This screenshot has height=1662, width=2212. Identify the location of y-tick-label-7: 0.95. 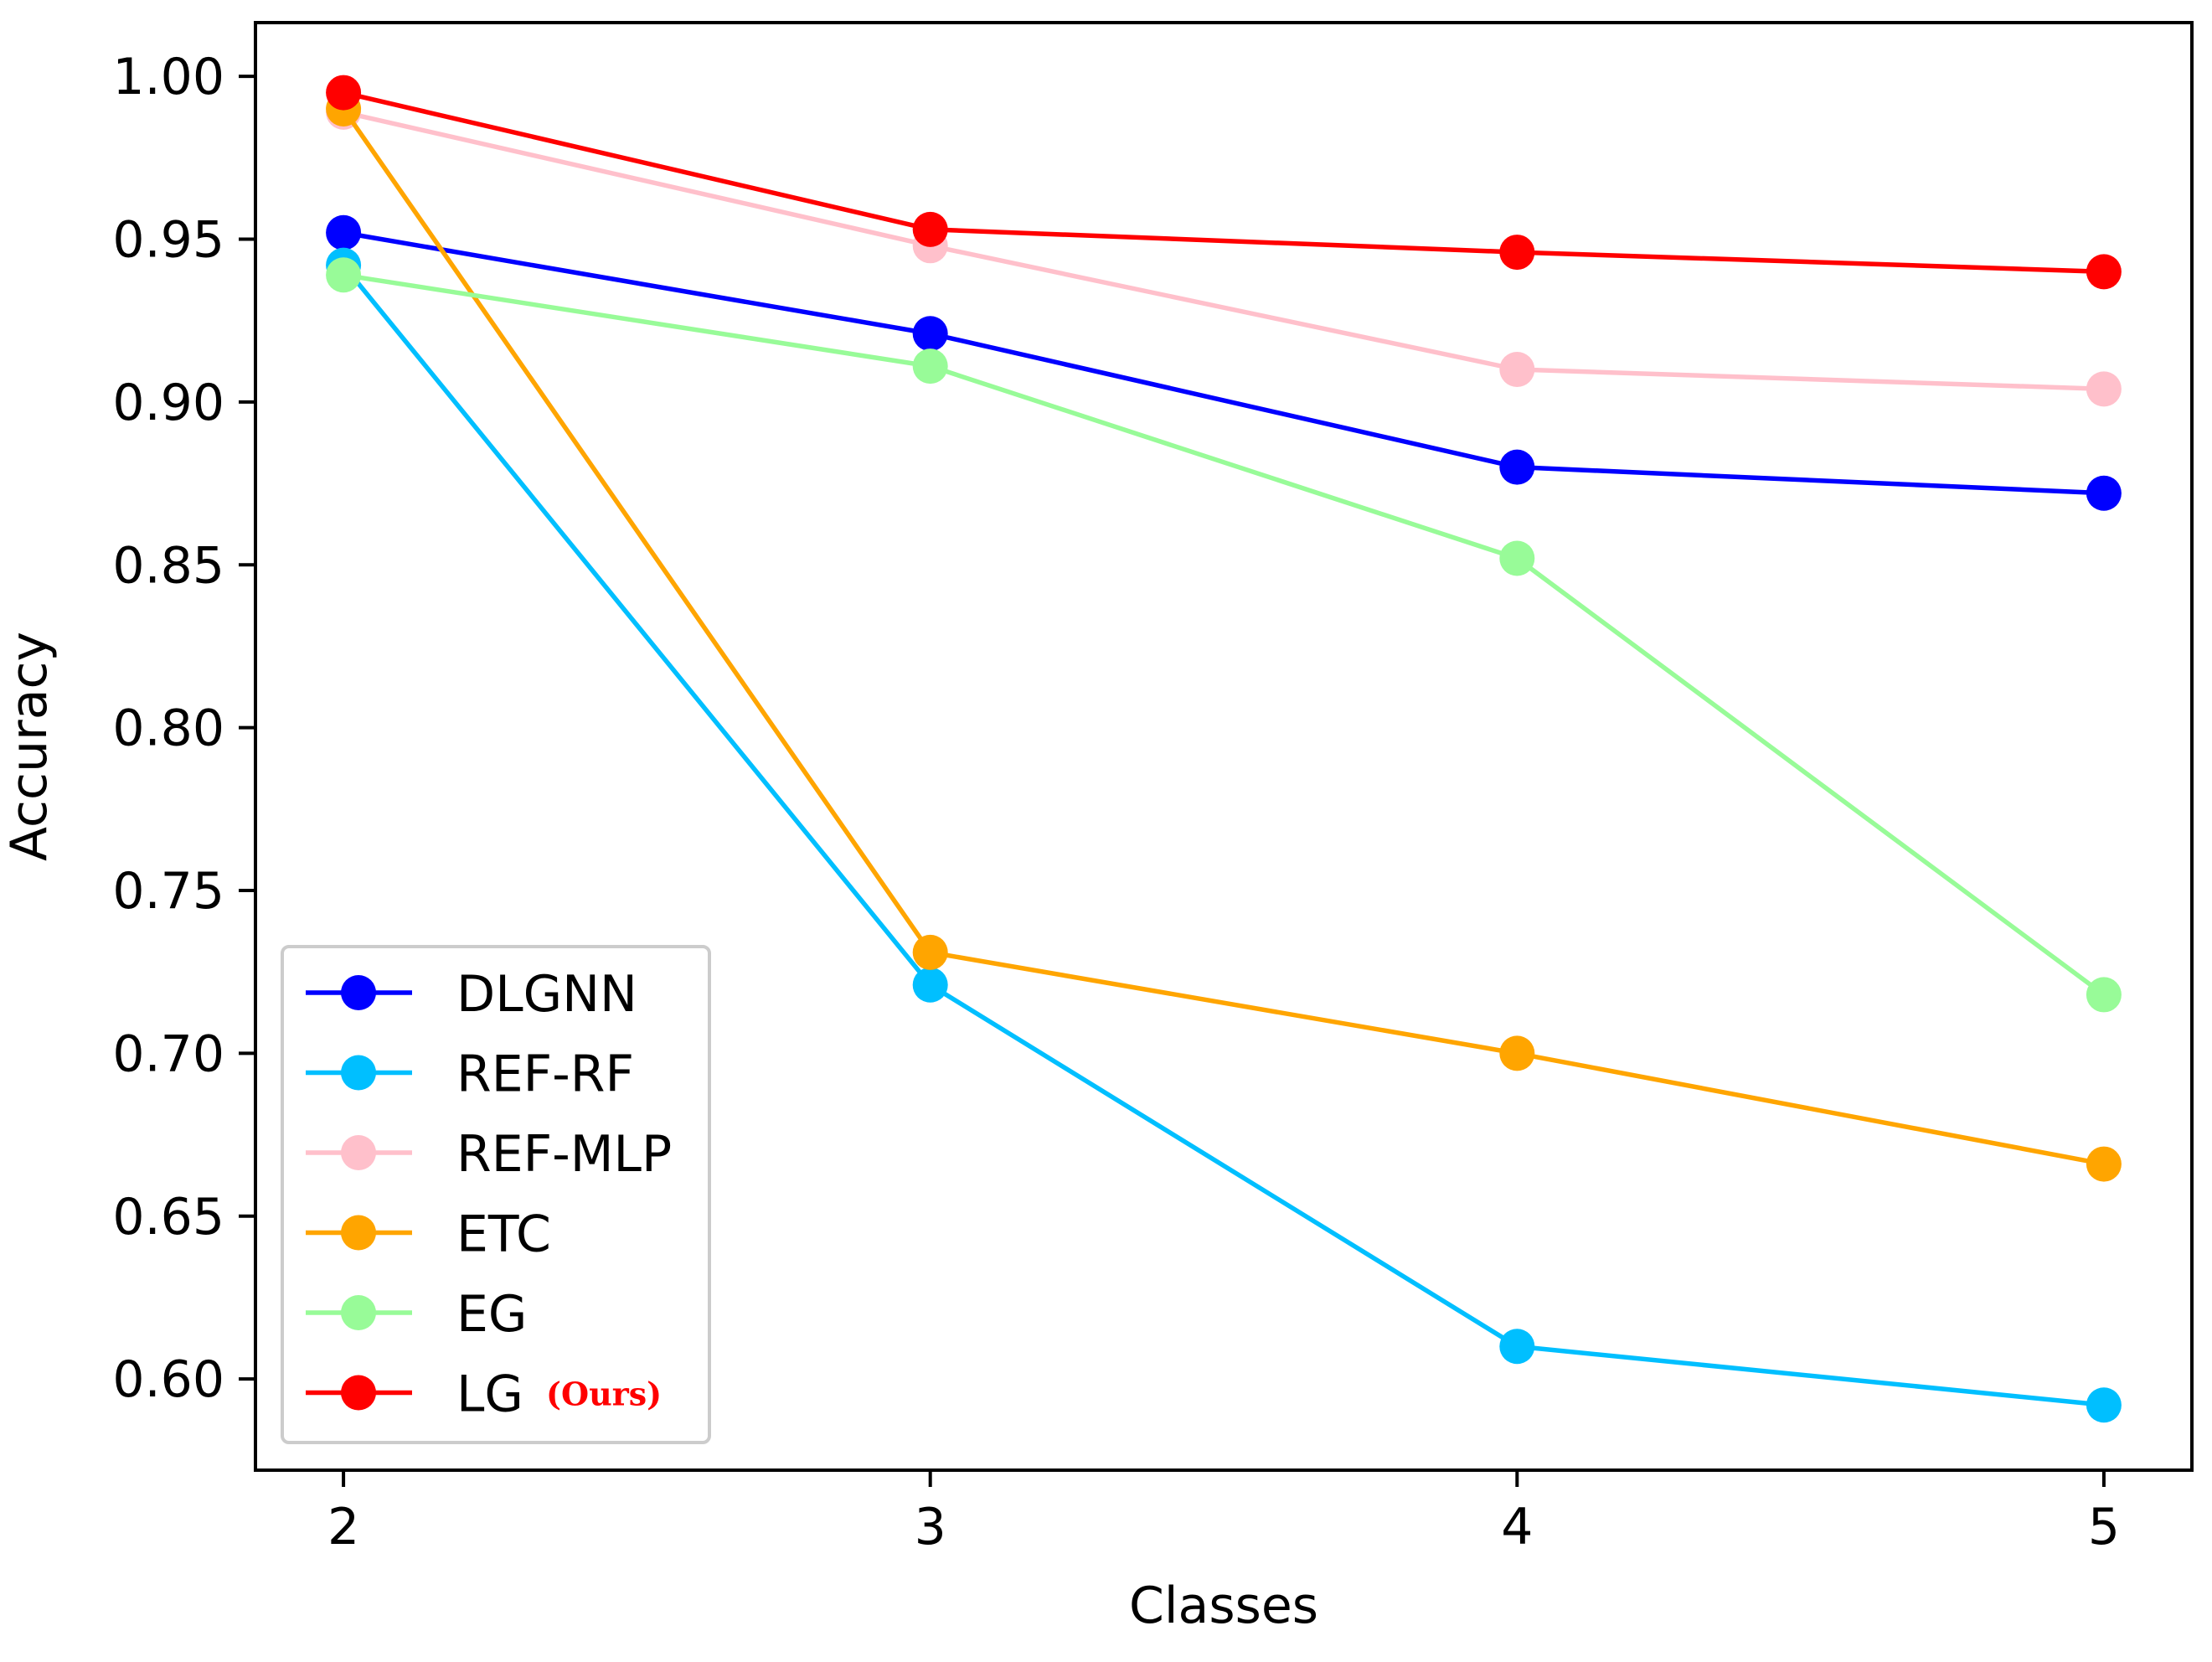
(168, 240).